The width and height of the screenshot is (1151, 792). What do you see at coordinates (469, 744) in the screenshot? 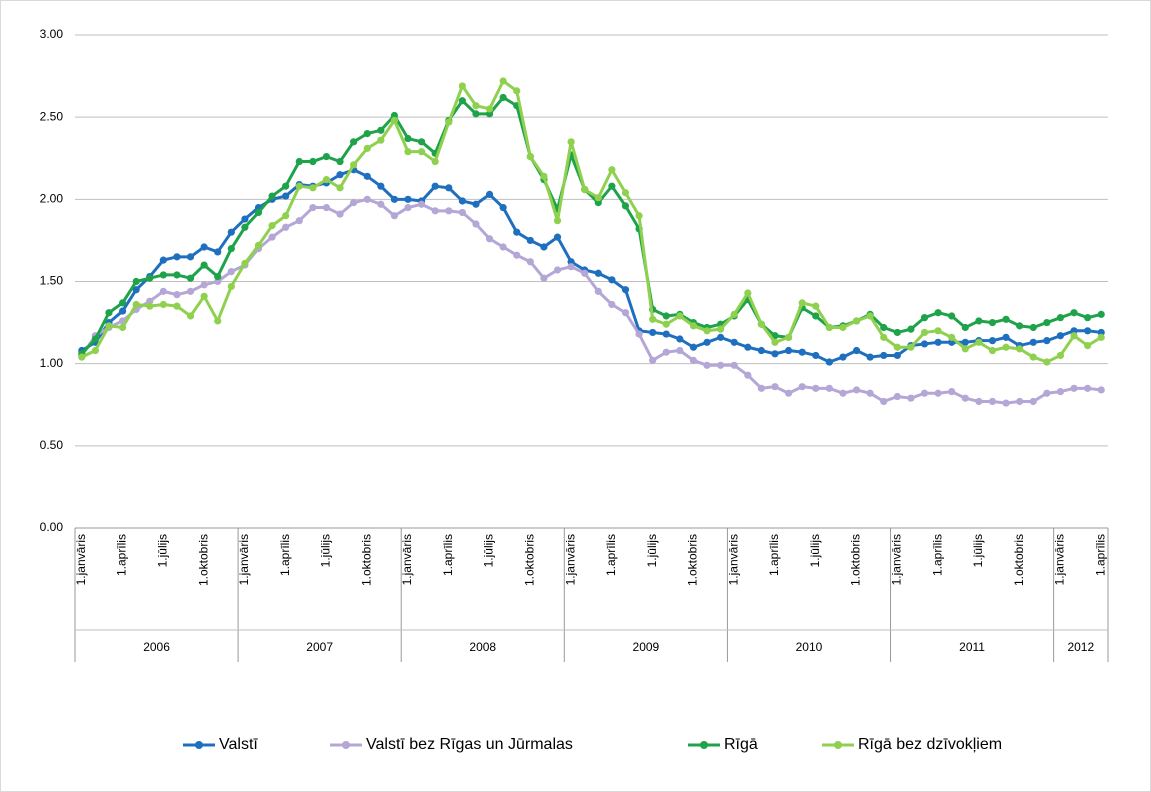
I see `legend-label: Valstī bez Rīgas un Jūrmalas` at bounding box center [469, 744].